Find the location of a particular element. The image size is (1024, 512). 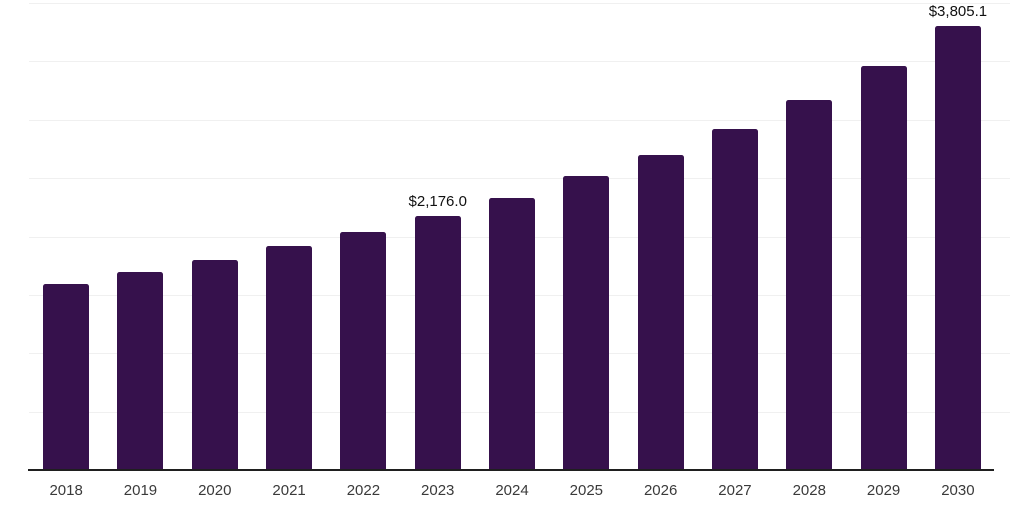

bar-slot-2026 is located at coordinates (661, 236).